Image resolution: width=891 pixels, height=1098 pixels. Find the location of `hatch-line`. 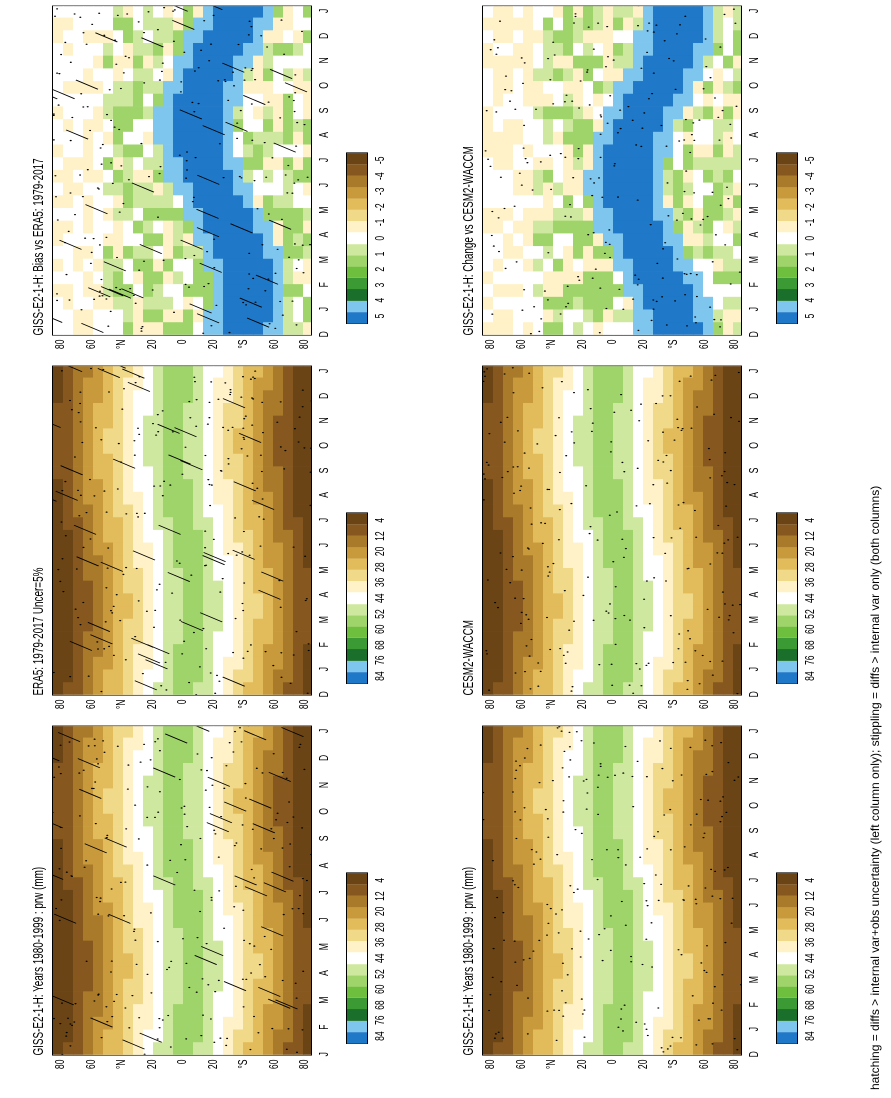

hatch-line is located at coordinates (183, 24).